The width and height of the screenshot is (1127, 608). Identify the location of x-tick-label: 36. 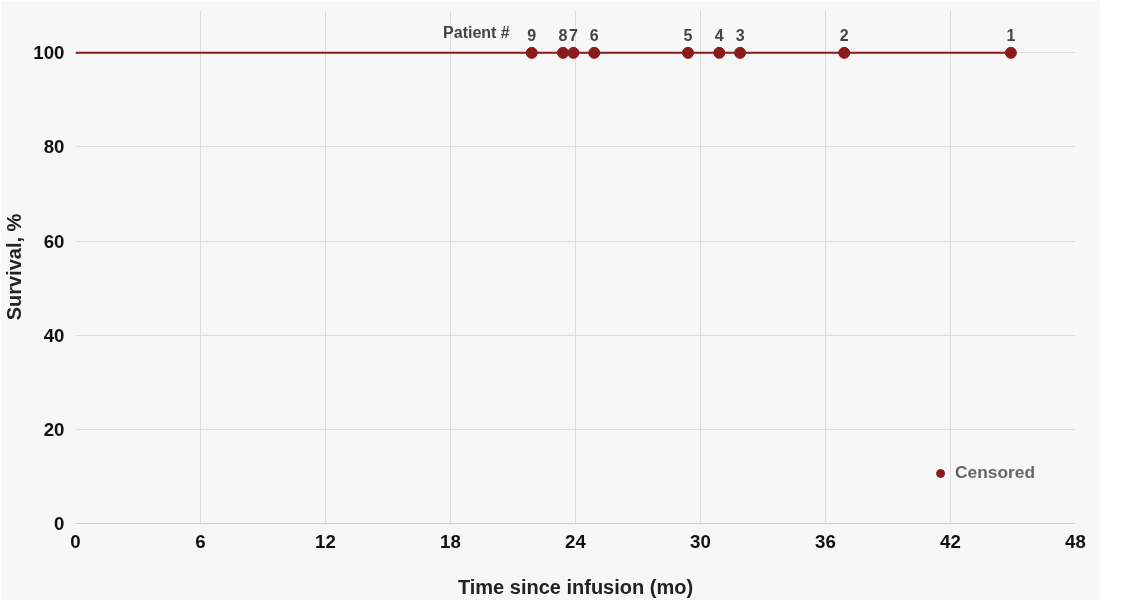
(825, 541).